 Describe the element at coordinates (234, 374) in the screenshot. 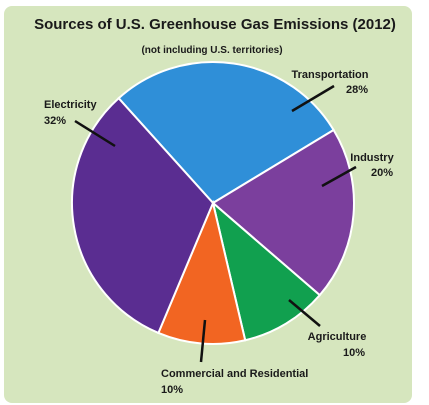

I see `label-commercial-residential: Commercial and Residential` at that location.